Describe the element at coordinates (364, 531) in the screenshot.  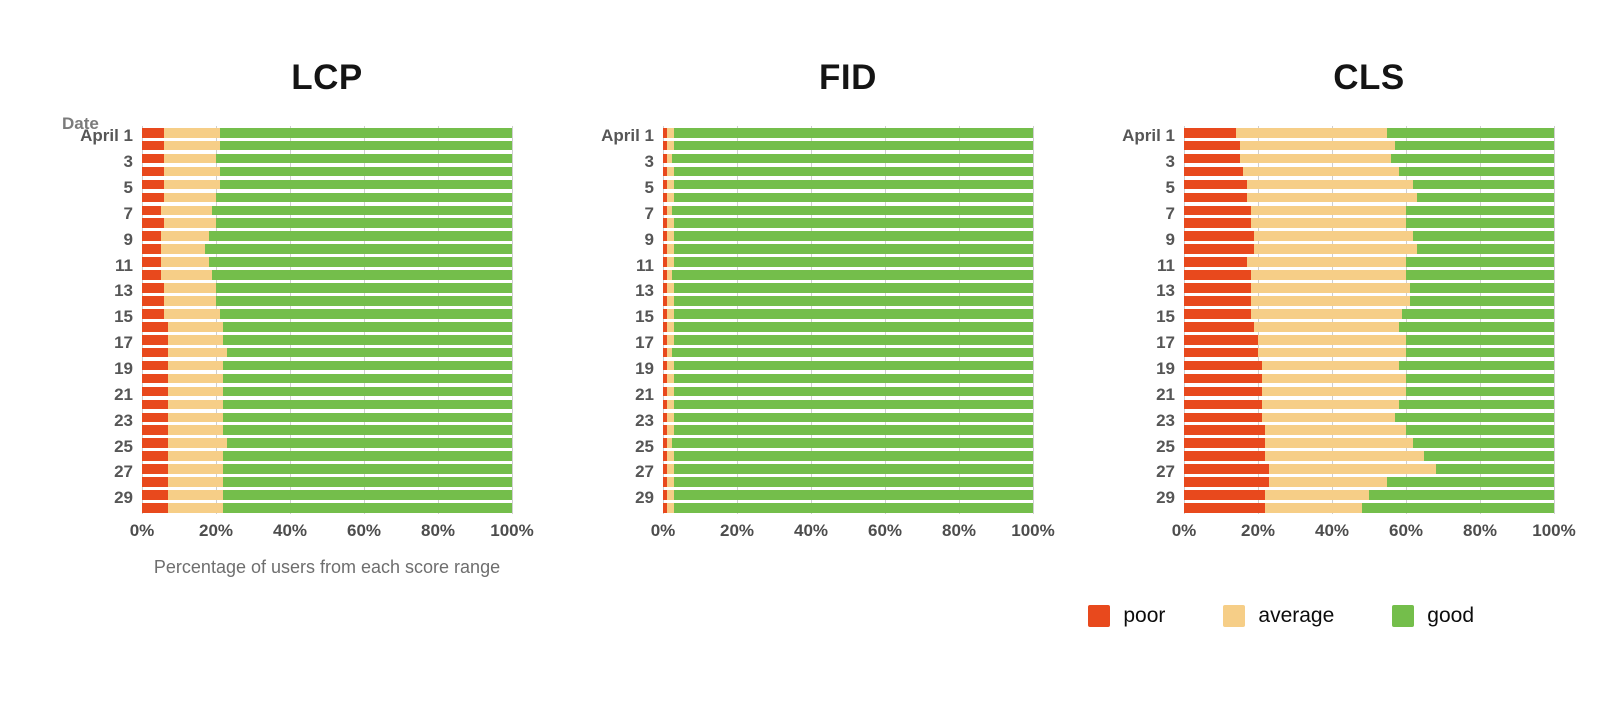
I see `x-tick-label: 60%` at that location.